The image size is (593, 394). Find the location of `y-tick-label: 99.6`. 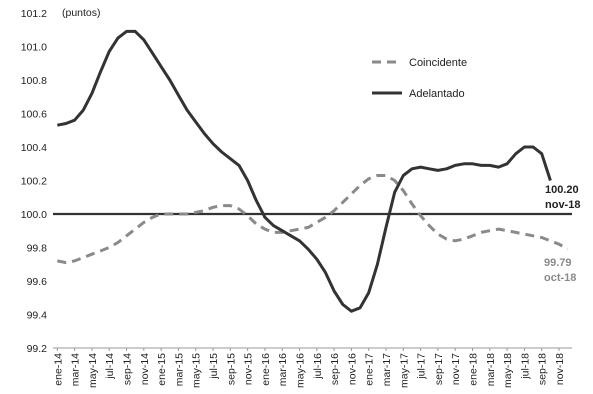

y-tick-label: 99.6 is located at coordinates (37, 282).